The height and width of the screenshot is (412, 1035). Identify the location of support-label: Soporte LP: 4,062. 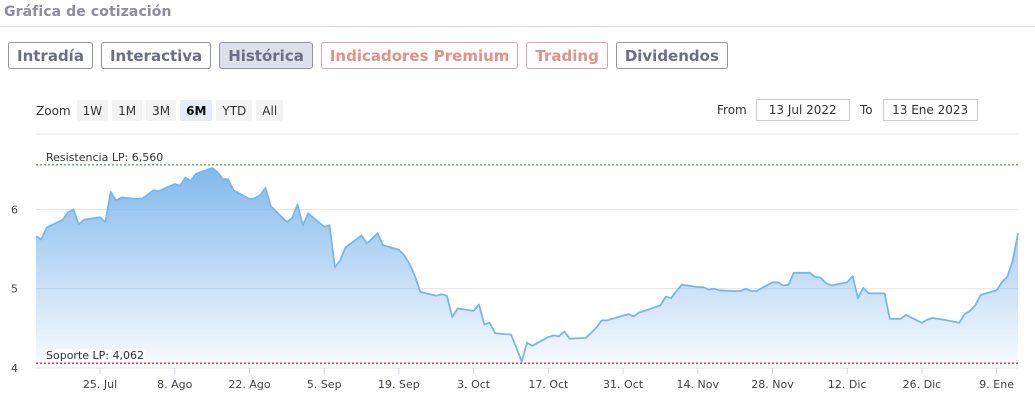
(95, 355).